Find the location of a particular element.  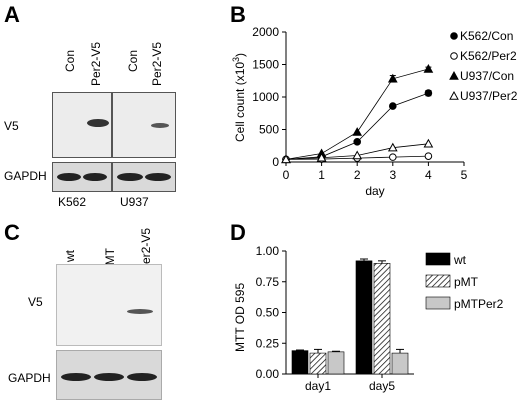

chart-b-x-tick-label: 0 is located at coordinates (286, 175).